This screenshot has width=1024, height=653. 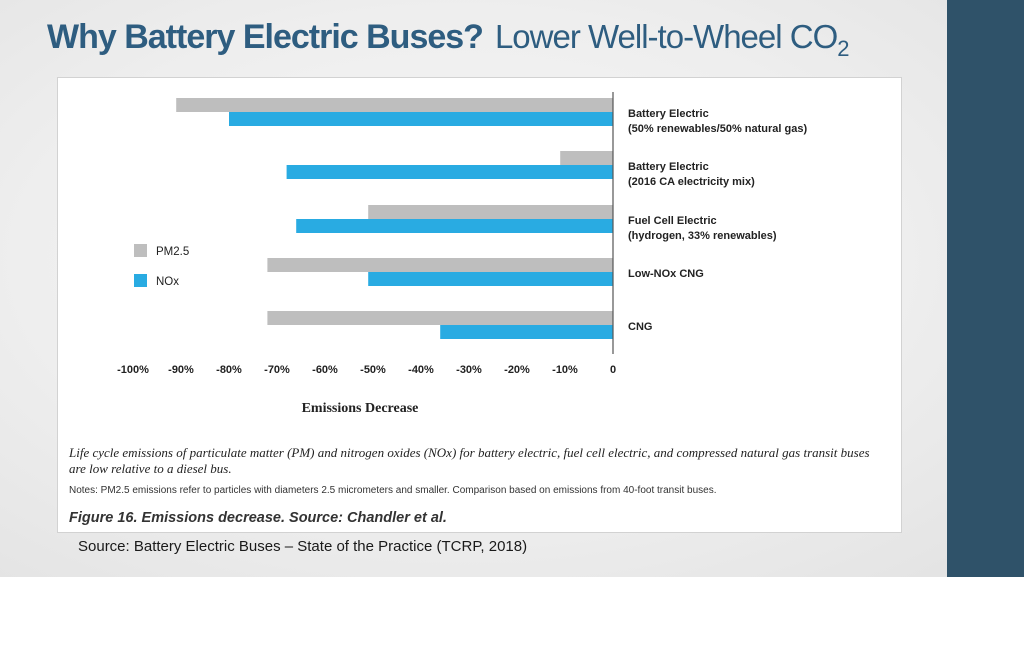 What do you see at coordinates (565, 370) in the screenshot?
I see `tick-label: -10%` at bounding box center [565, 370].